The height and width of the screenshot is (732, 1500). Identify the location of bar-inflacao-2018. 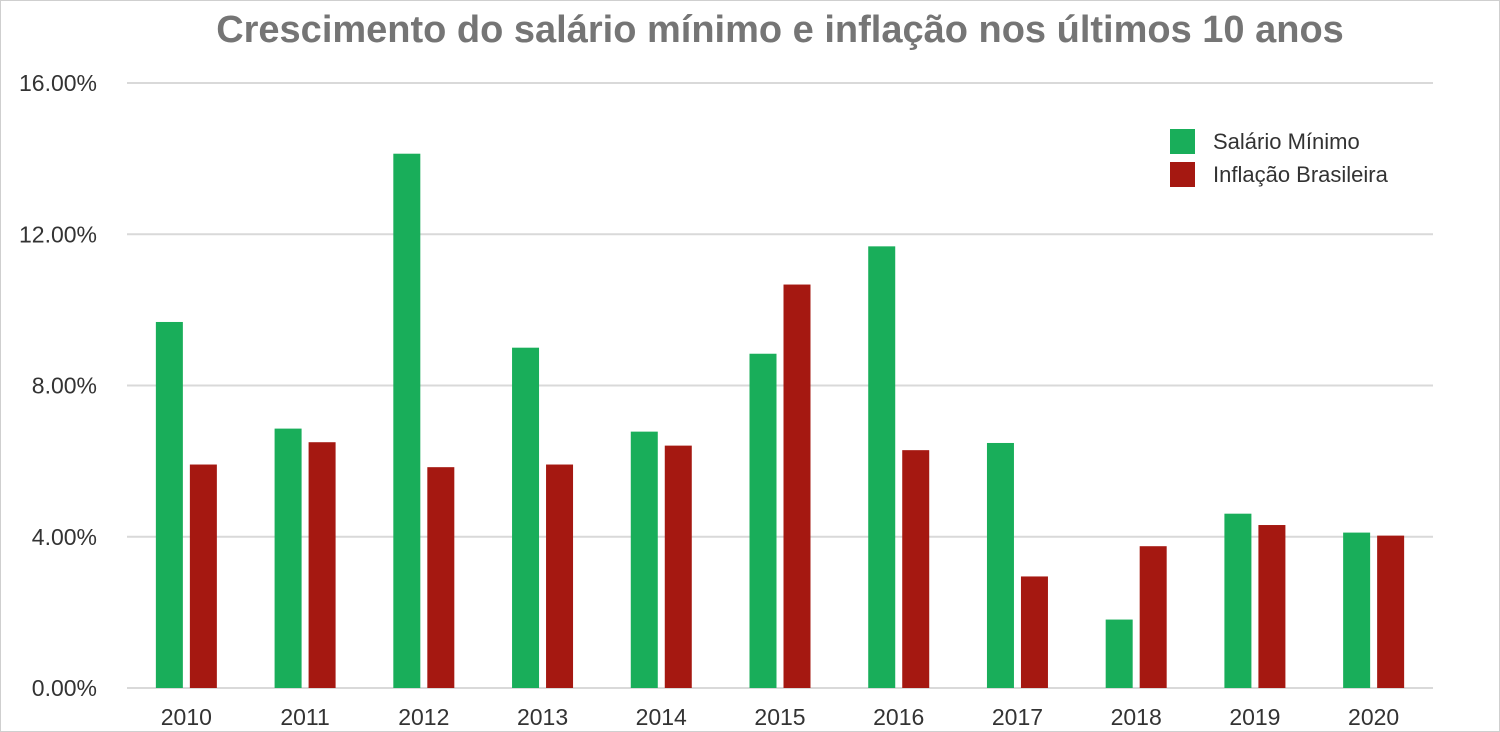
(1153, 617).